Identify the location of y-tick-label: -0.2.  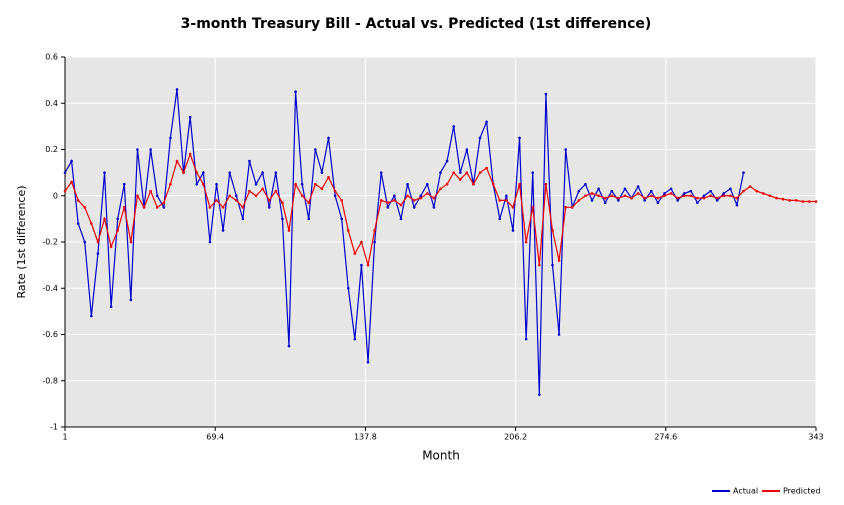
(50, 242).